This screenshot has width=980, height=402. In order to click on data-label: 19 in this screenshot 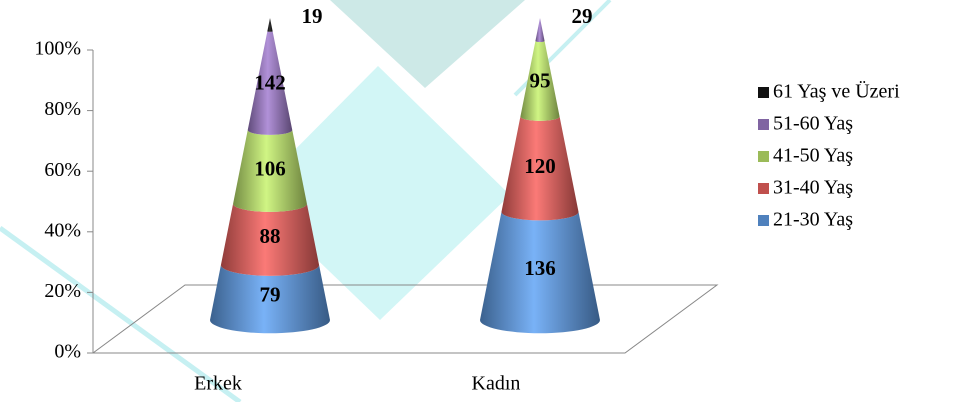, I will do `click(312, 16)`.